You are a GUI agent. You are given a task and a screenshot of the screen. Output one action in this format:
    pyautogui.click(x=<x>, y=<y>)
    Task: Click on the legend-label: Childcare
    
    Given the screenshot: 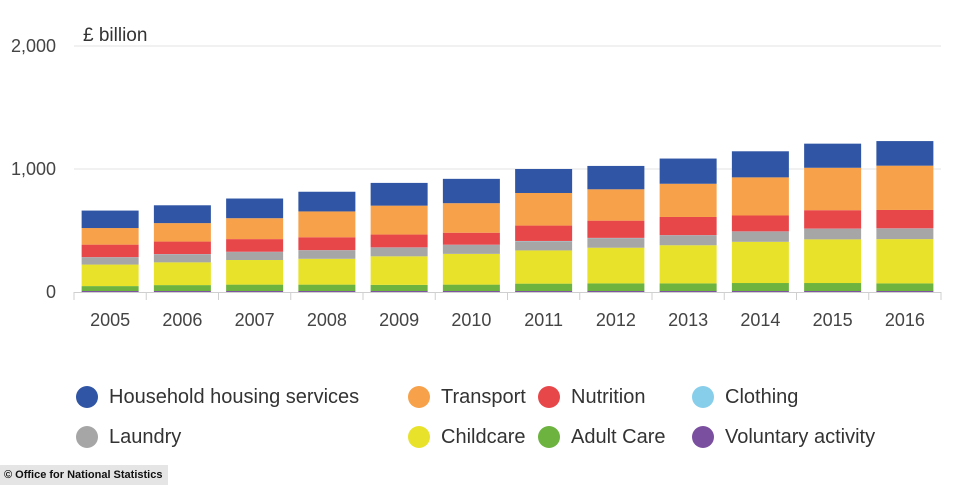 What is the action you would take?
    pyautogui.click(x=483, y=436)
    